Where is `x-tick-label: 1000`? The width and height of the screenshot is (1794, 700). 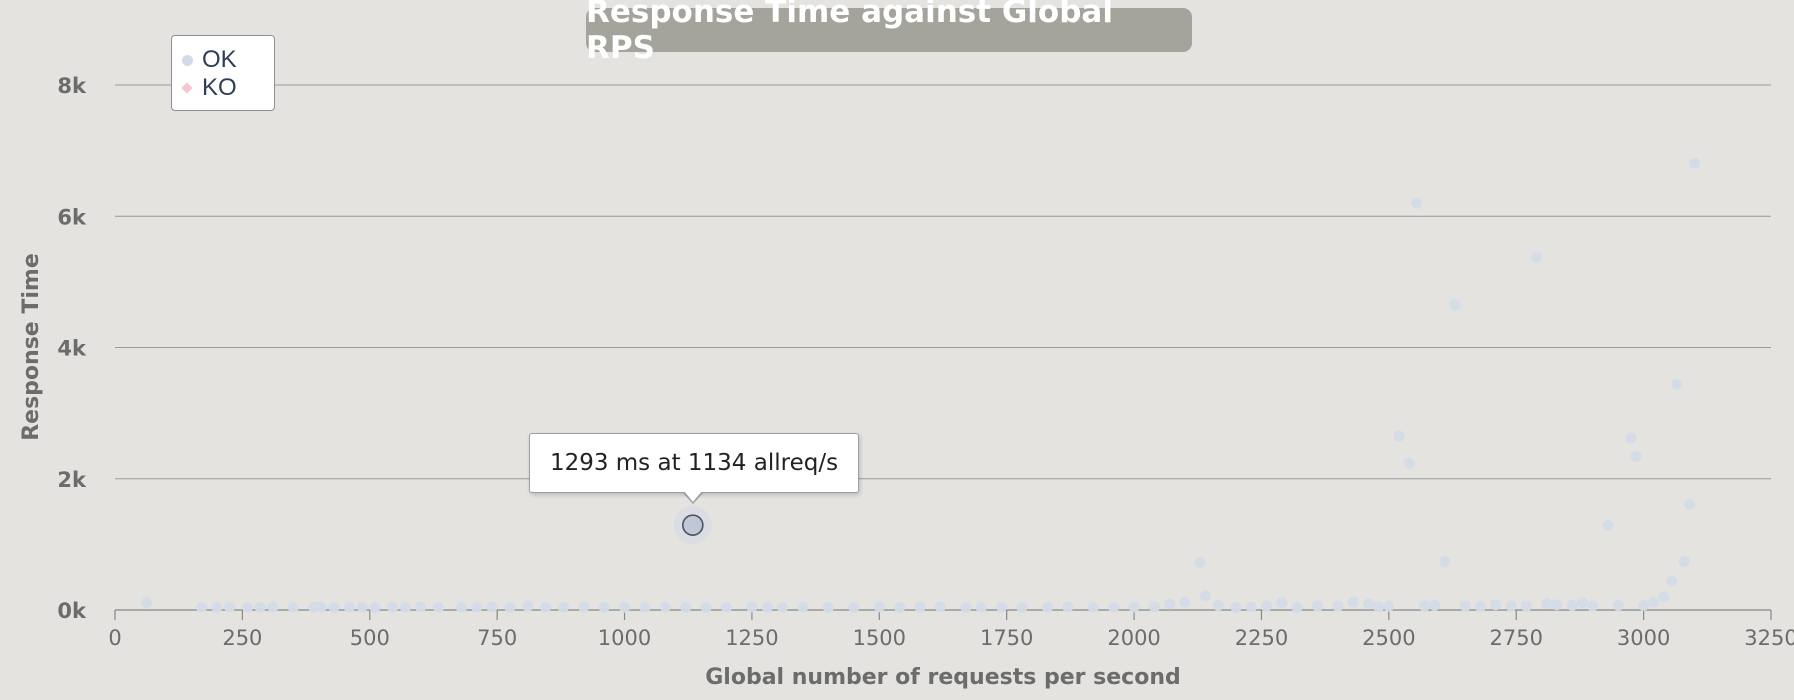 x-tick-label: 1000 is located at coordinates (624, 638).